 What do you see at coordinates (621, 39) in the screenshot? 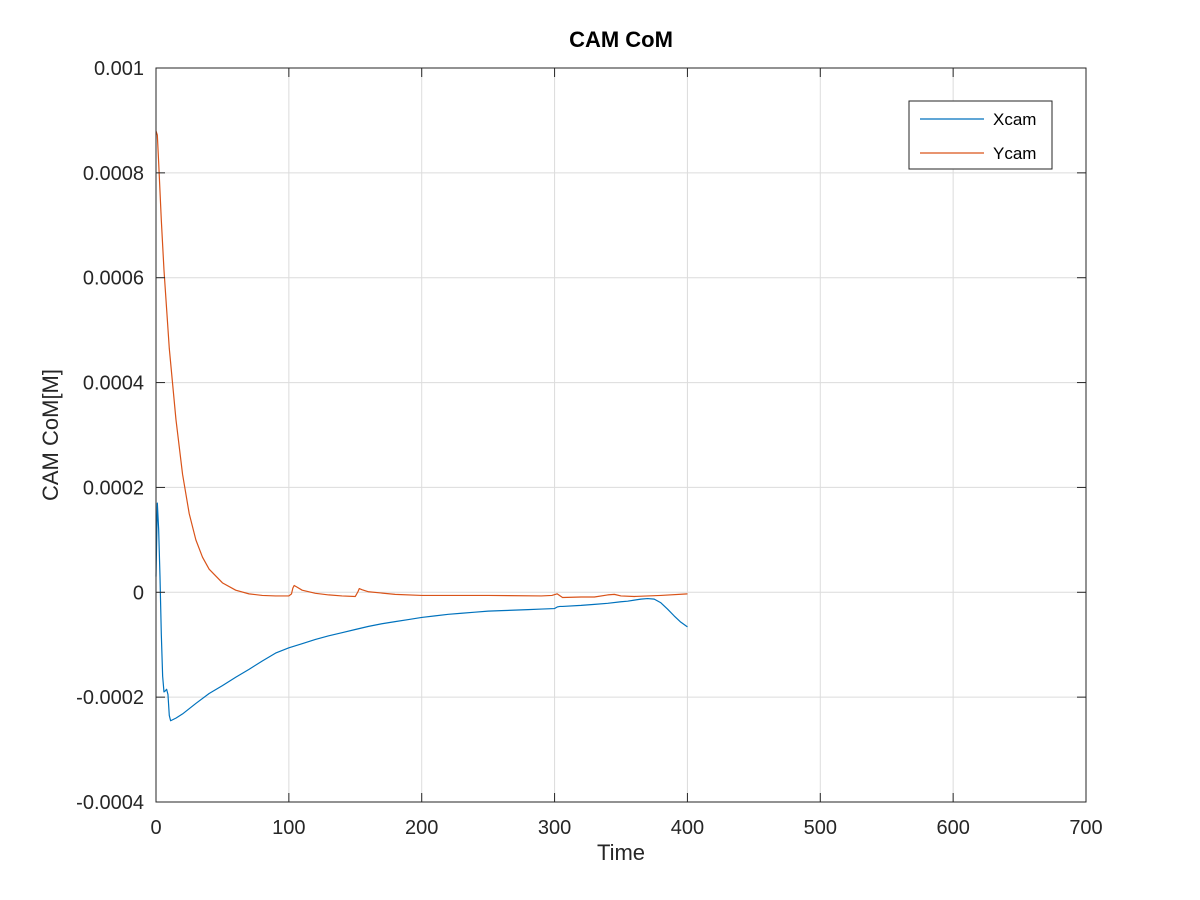
I see `chart-title: CAM CoM` at bounding box center [621, 39].